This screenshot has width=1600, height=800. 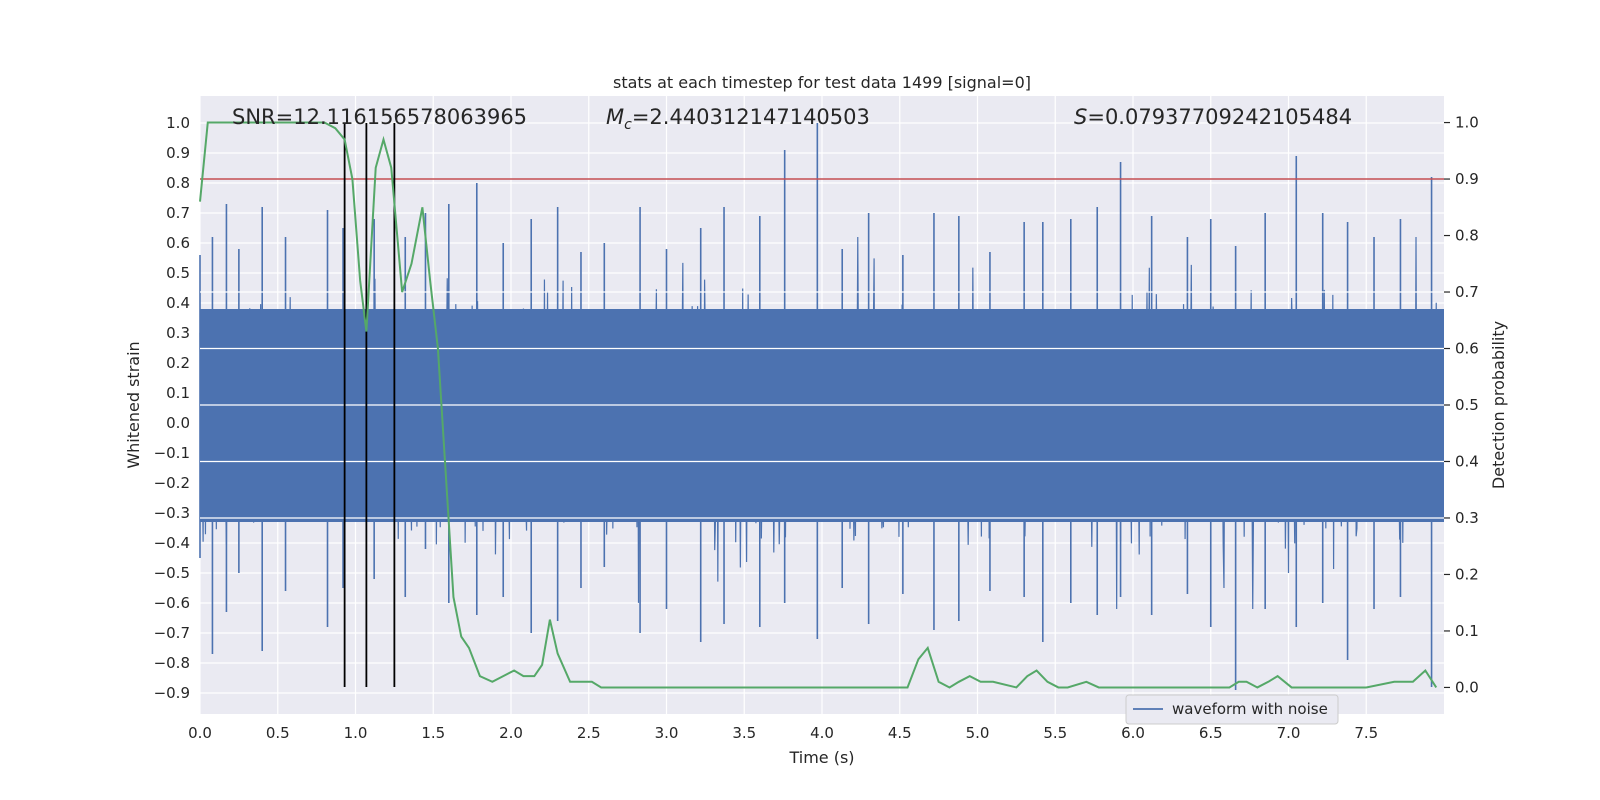 What do you see at coordinates (172, 663) in the screenshot?
I see `y-tick-label: −0.8` at bounding box center [172, 663].